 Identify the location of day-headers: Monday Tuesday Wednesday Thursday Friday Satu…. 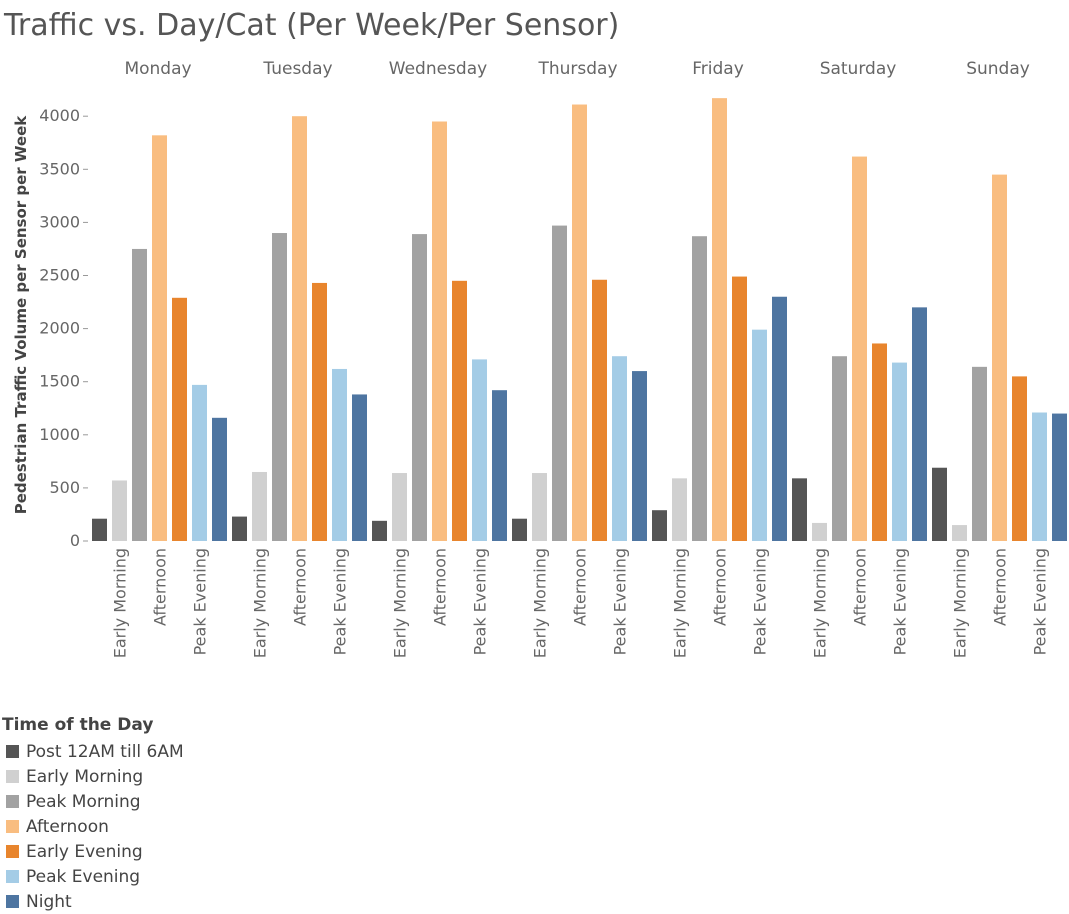
(576, 69).